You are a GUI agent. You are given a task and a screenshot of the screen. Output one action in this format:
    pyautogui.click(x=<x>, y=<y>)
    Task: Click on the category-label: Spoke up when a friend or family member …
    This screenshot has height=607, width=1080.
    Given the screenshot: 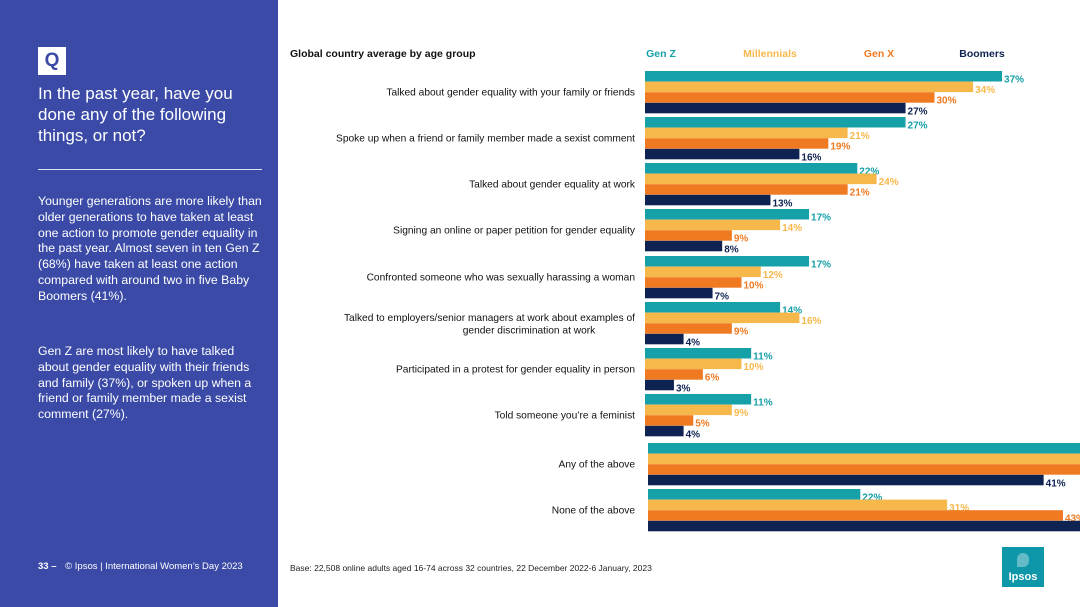 What is the action you would take?
    pyautogui.click(x=485, y=139)
    